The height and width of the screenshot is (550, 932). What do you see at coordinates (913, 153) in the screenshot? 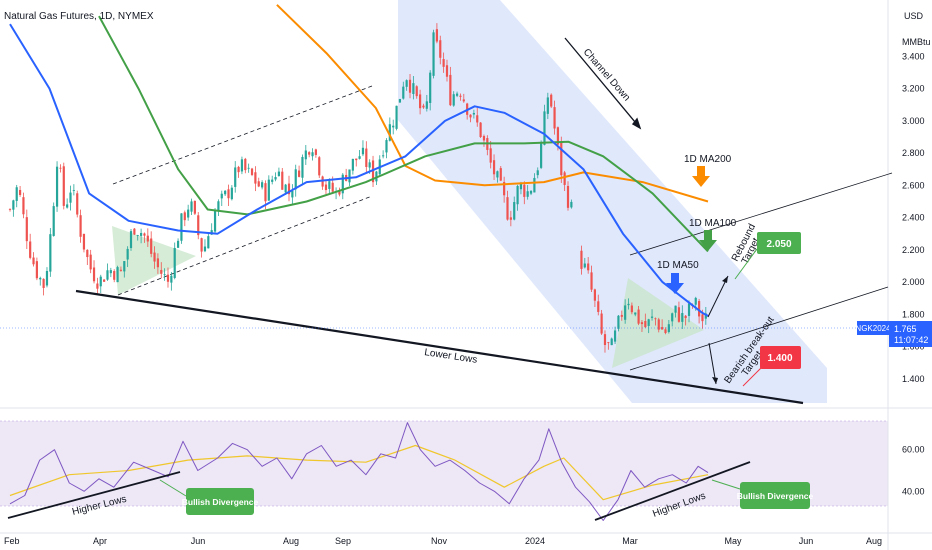
I see `price-tick-label: 2.800` at bounding box center [913, 153].